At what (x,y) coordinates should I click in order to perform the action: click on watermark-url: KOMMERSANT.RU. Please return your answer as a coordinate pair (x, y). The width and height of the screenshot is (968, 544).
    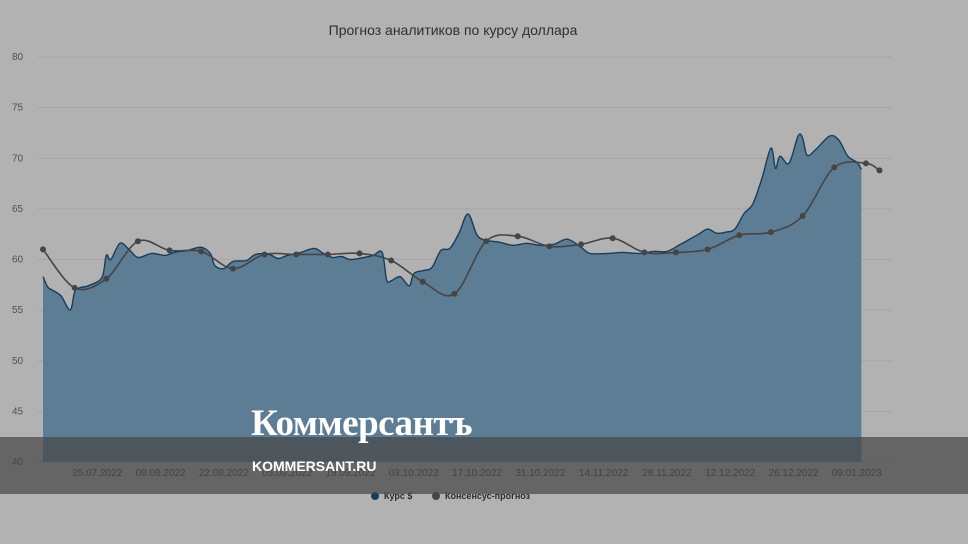
    Looking at the image, I should click on (314, 466).